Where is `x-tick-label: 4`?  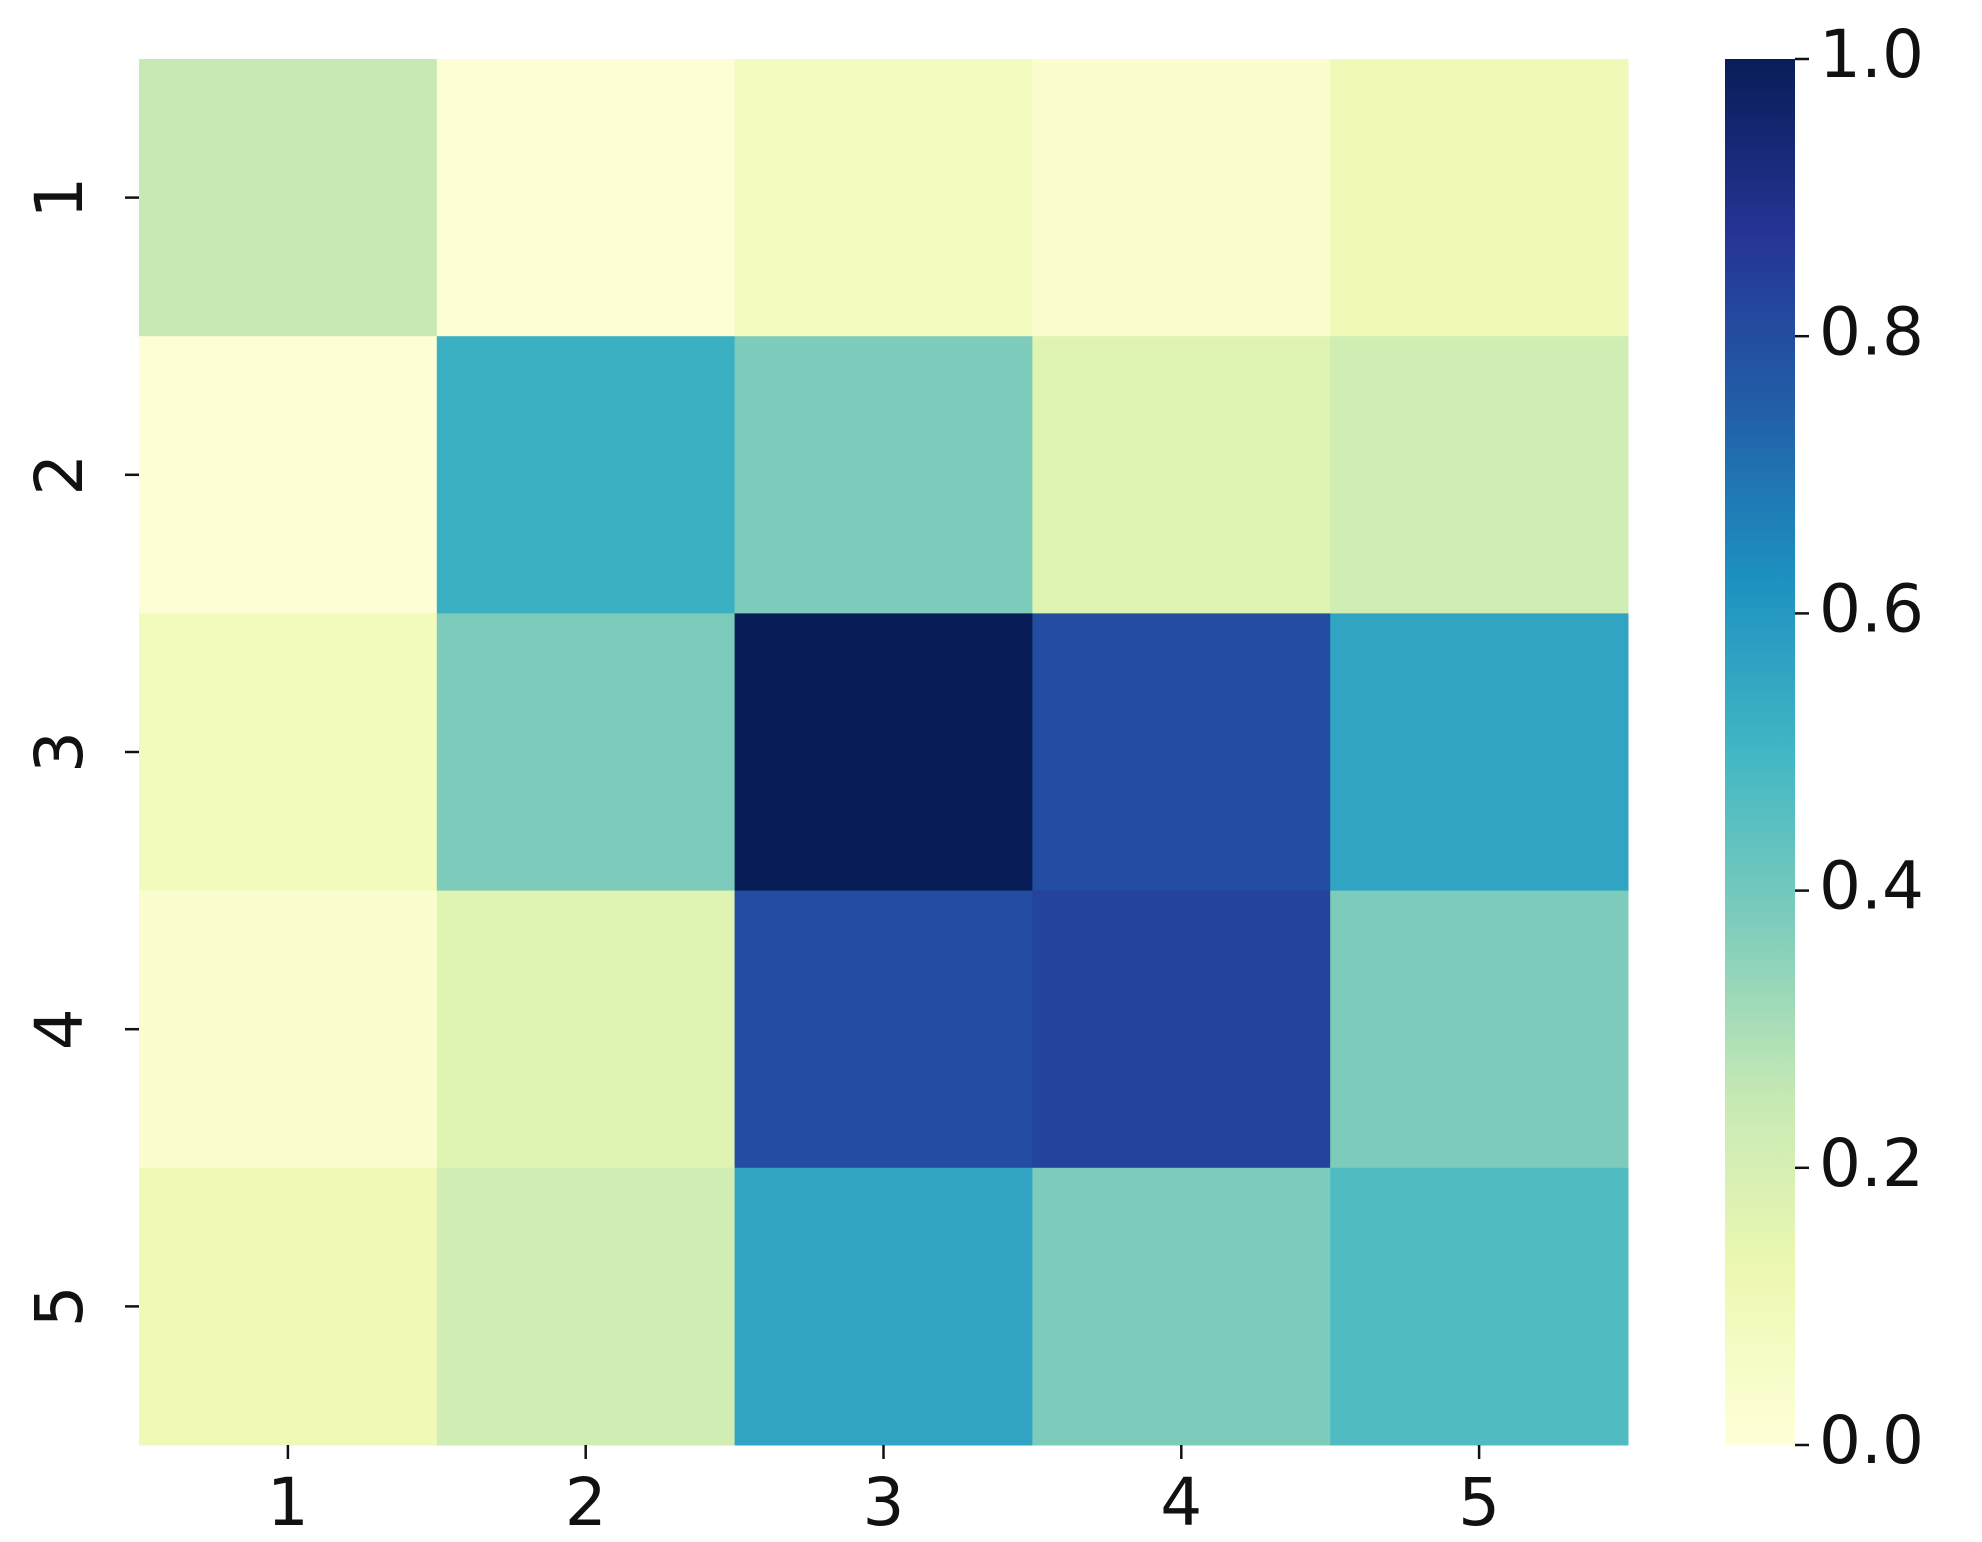
x-tick-label: 4 is located at coordinates (1181, 1502).